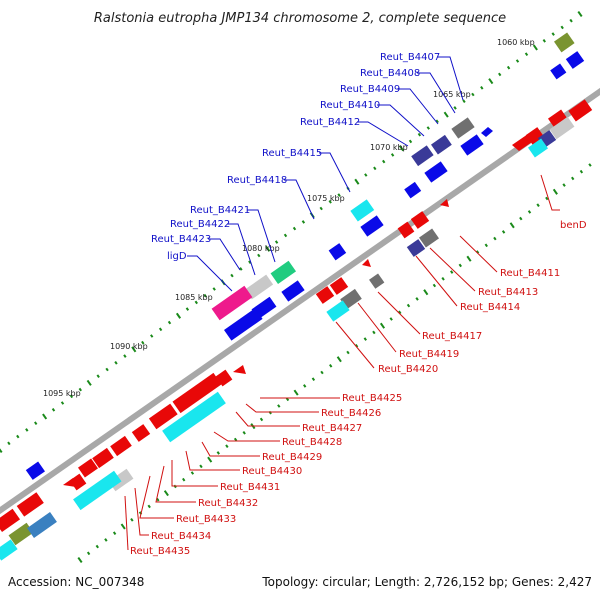 This screenshot has width=600, height=600. I want to click on gene-olive, so click(564, 42).